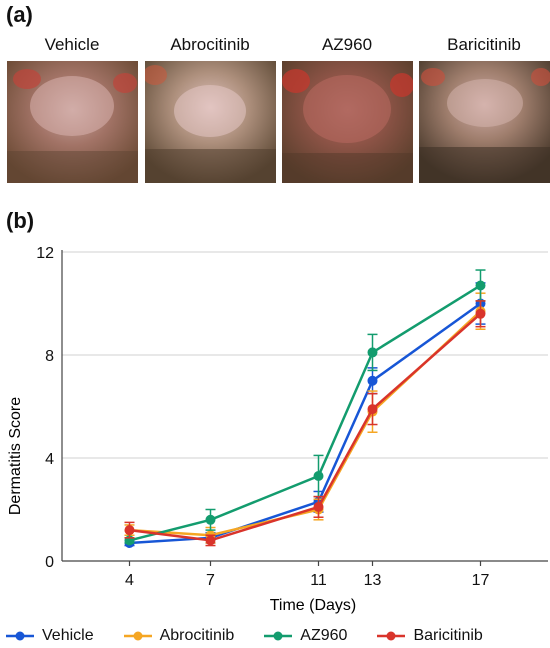  I want to click on legend-swatch-abrocitinib, so click(137, 636).